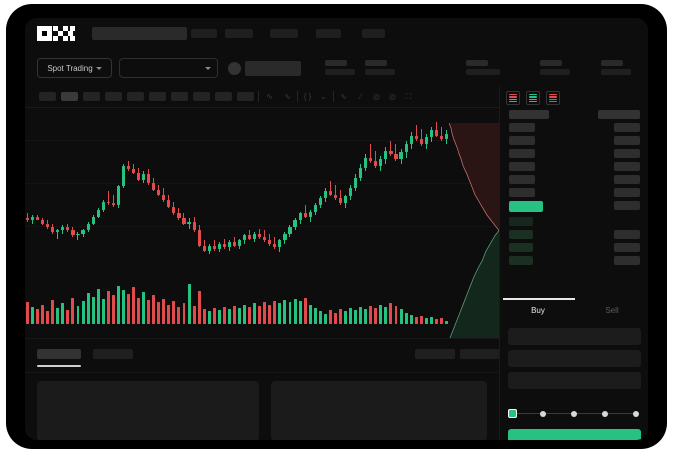 The image size is (673, 453). I want to click on nav-item-derivatives, so click(284, 33).